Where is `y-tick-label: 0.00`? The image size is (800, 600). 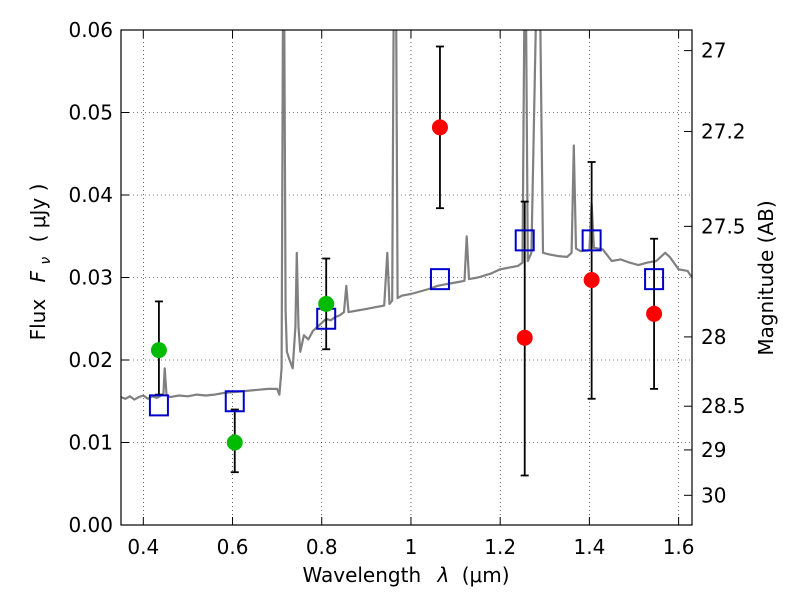
y-tick-label: 0.00 is located at coordinates (90, 525).